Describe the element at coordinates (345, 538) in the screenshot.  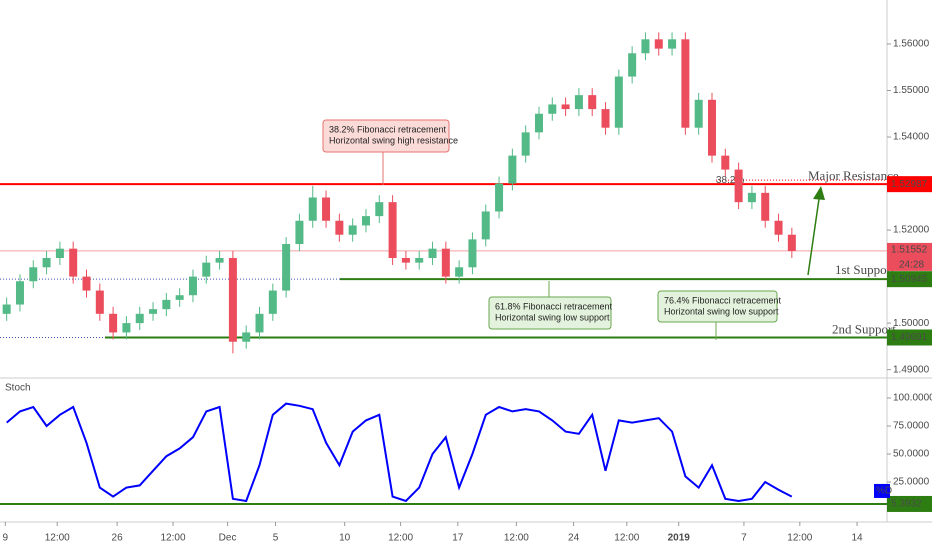
I see `x-tick-label: 10` at that location.